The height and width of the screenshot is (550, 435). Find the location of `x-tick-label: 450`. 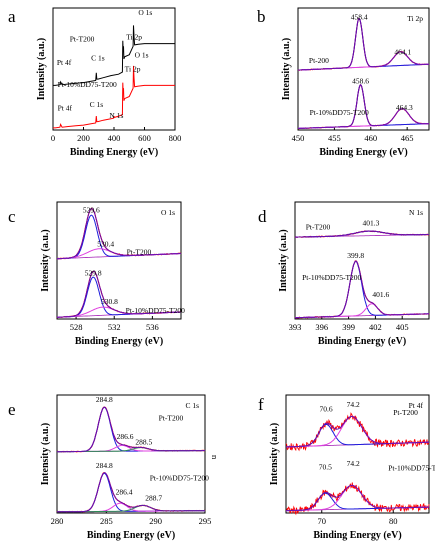

x-tick-label: 450 is located at coordinates (298, 138).